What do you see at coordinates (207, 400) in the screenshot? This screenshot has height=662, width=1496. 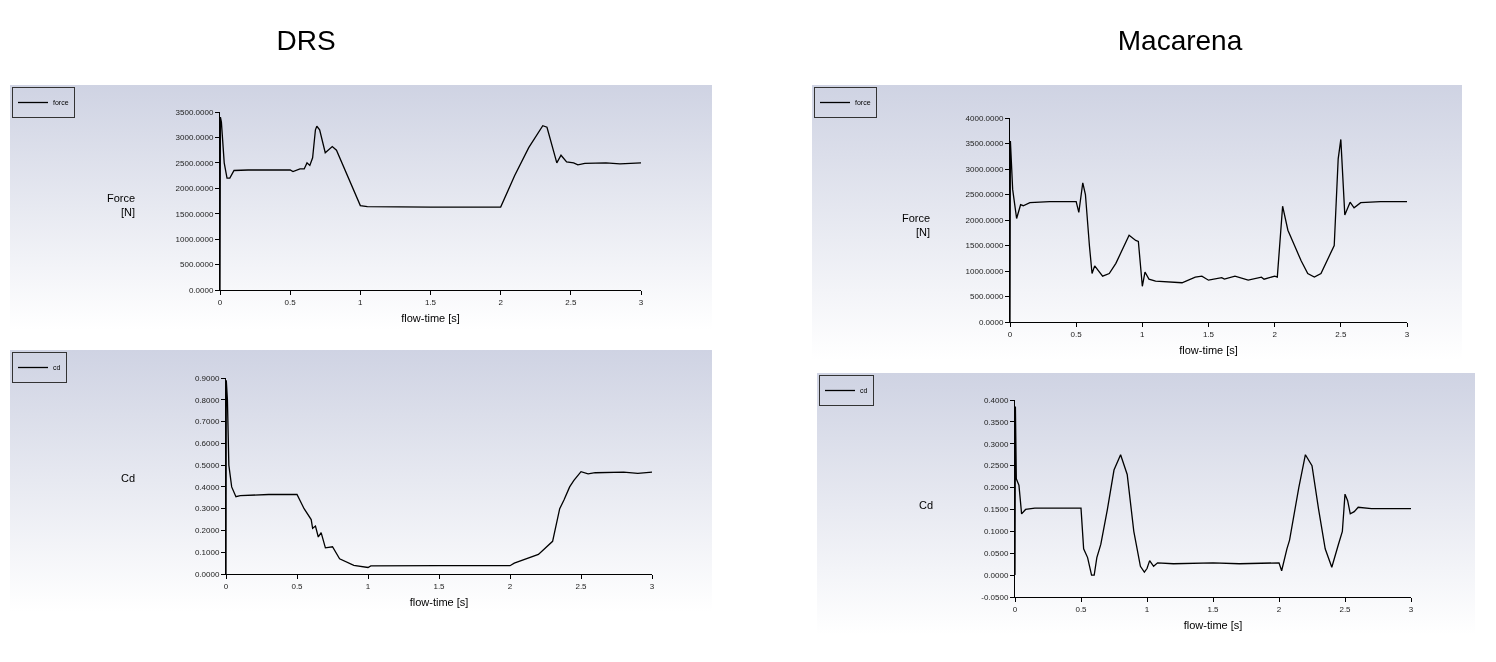 I see `y-tick-label: 0.8000` at bounding box center [207, 400].